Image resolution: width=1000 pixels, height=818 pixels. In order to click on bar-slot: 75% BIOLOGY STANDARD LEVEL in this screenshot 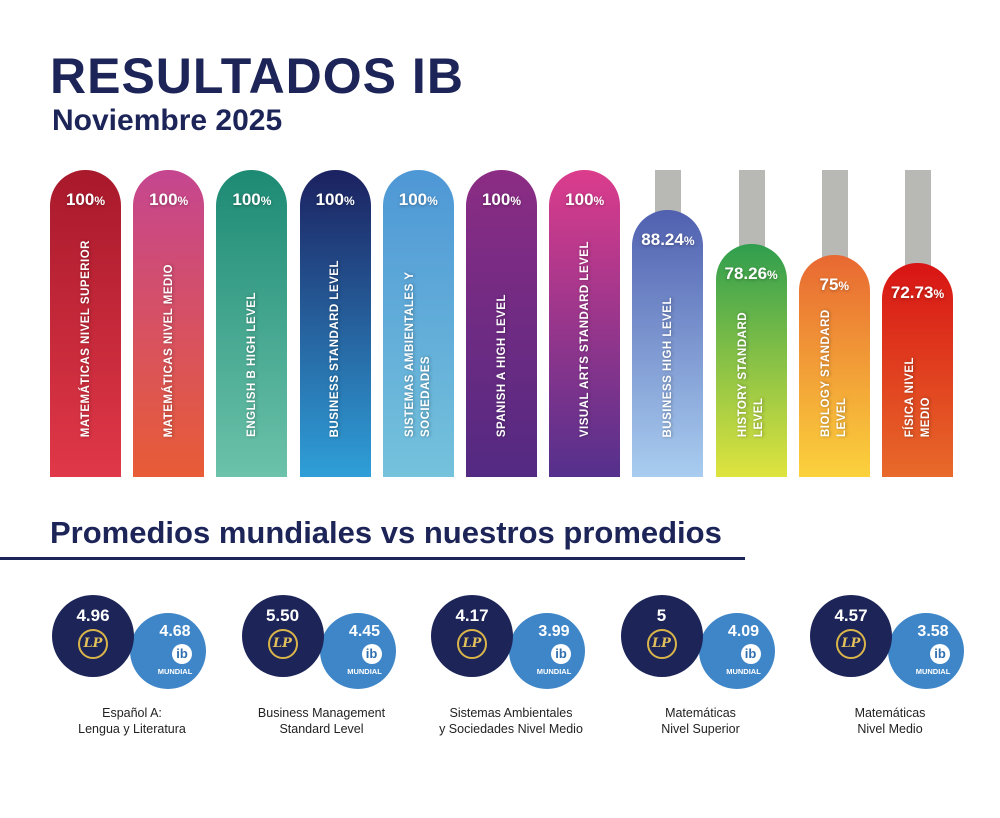, I will do `click(834, 323)`.